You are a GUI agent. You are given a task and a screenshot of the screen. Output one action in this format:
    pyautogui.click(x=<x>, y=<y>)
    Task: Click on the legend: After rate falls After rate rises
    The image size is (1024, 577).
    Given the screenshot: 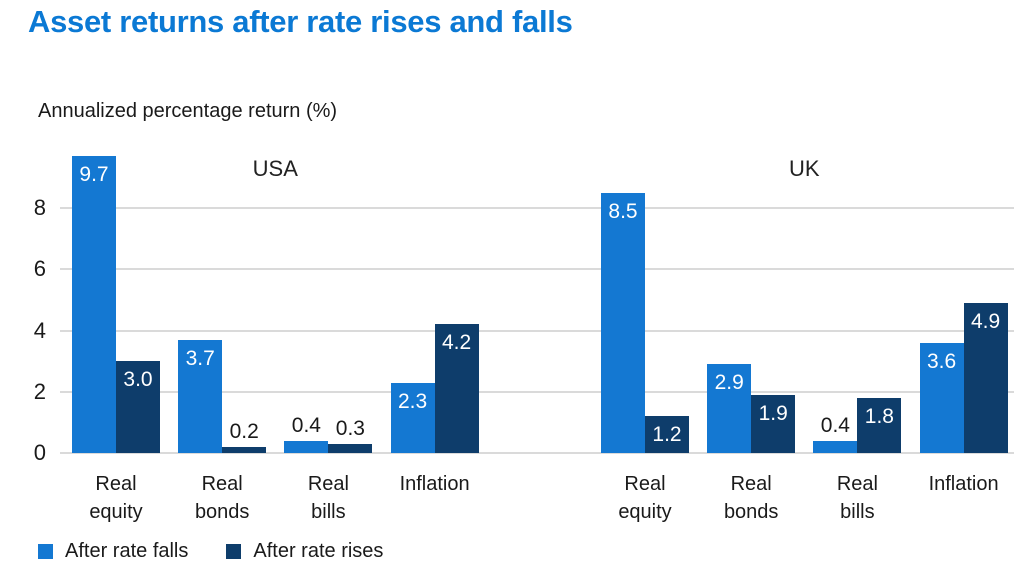 What is the action you would take?
    pyautogui.click(x=210, y=551)
    